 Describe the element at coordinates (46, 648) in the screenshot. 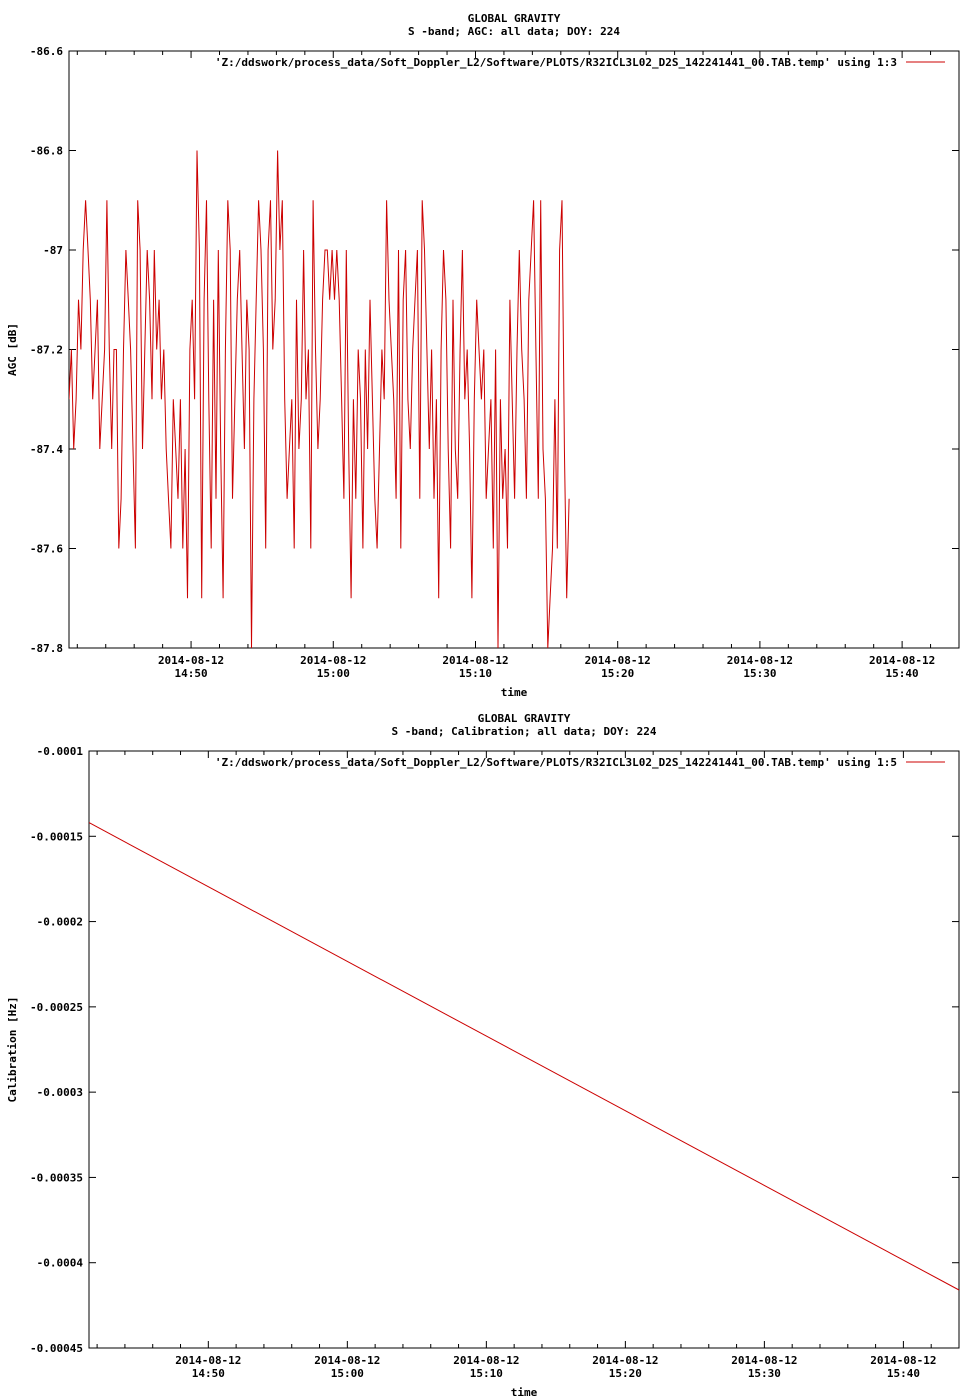

I see `y-tick-label: -87.8` at that location.